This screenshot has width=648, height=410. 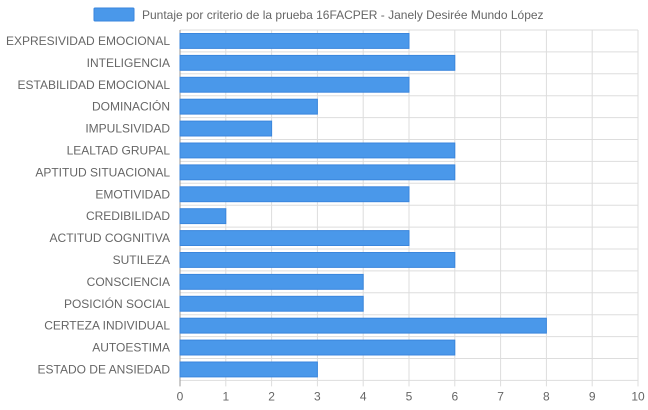 What do you see at coordinates (131, 348) in the screenshot?
I see `category-label: AUTOESTIMA` at bounding box center [131, 348].